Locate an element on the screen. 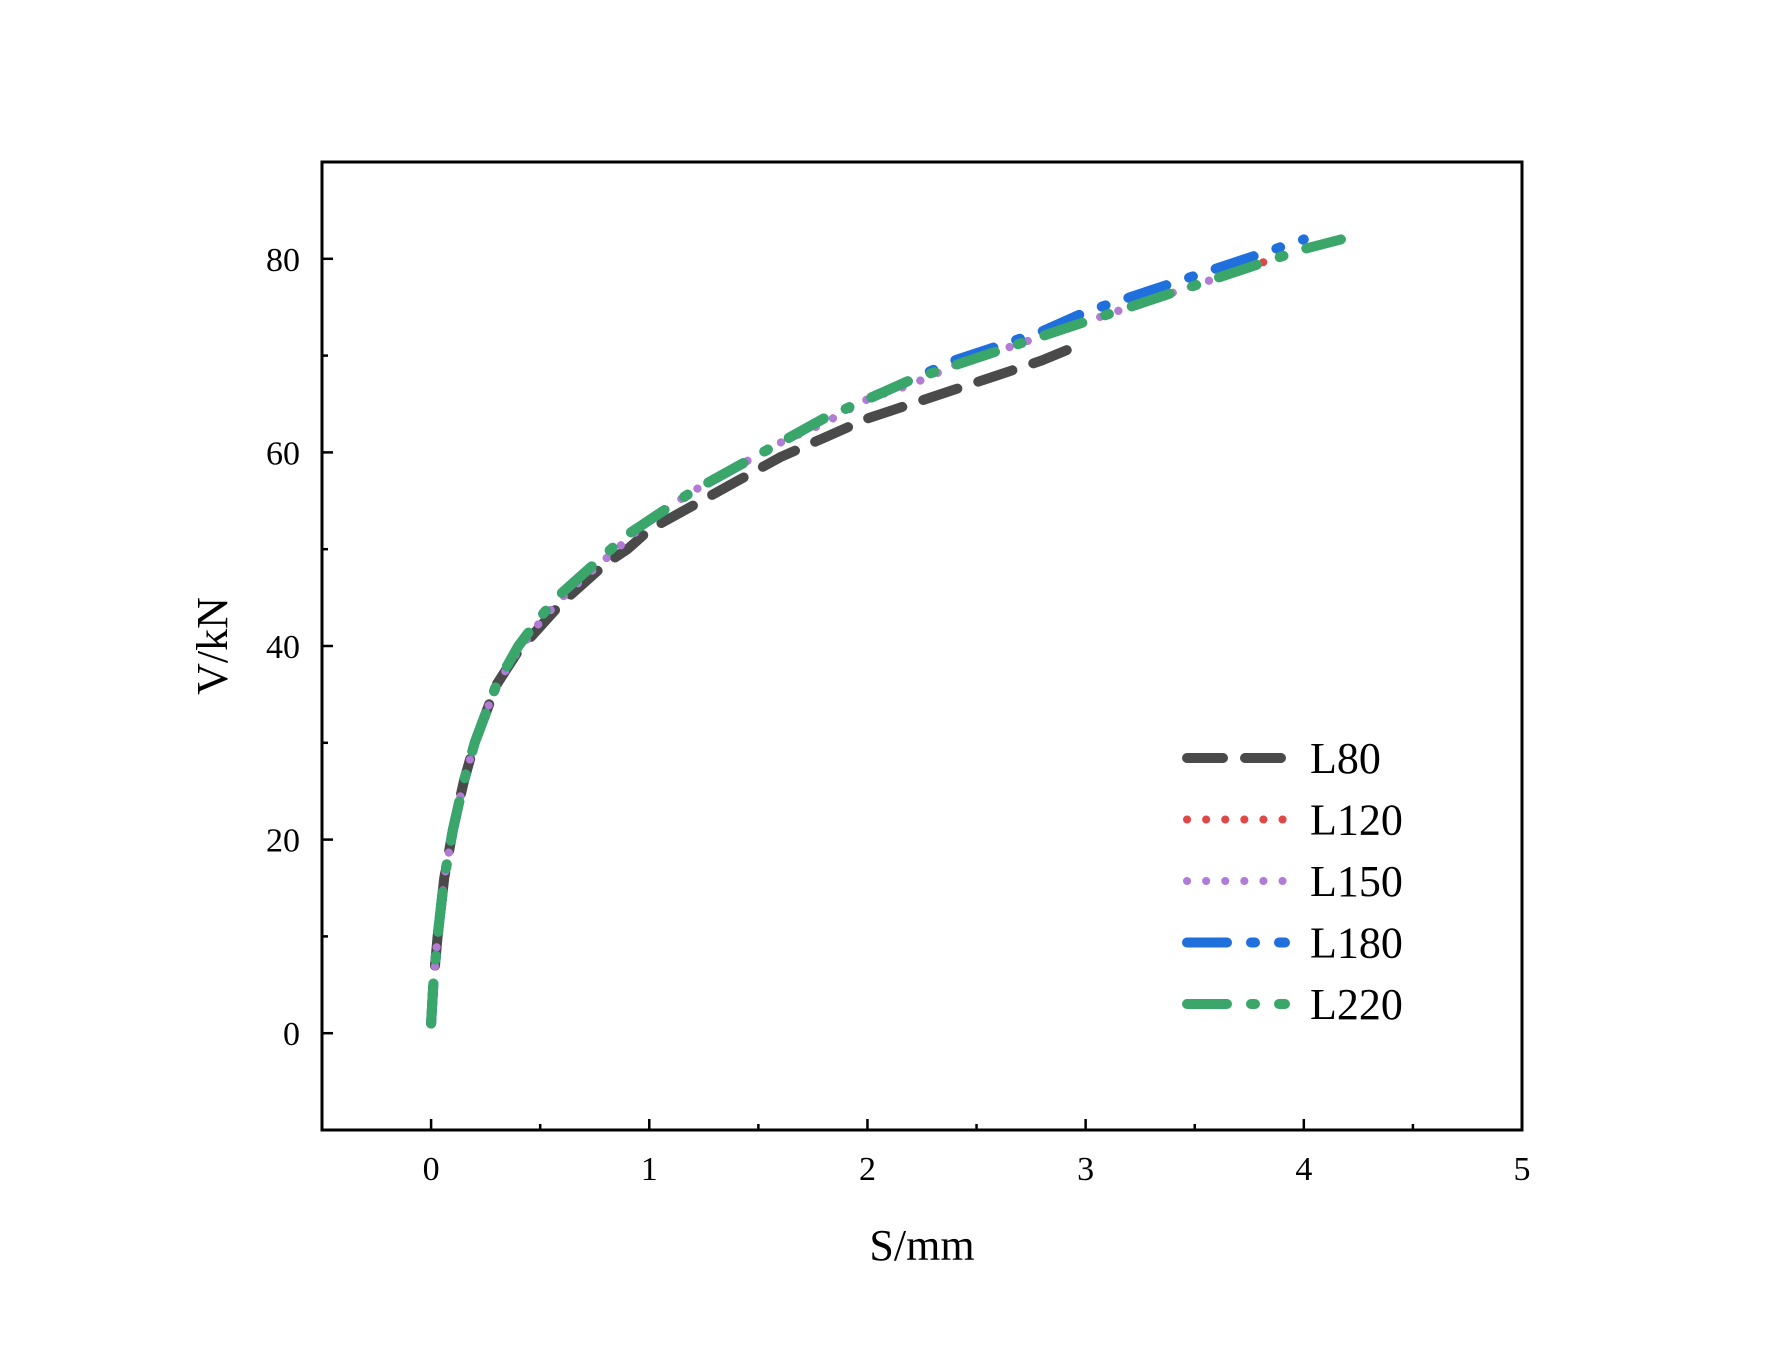  legend-label-l180: L180 is located at coordinates (1356, 943).